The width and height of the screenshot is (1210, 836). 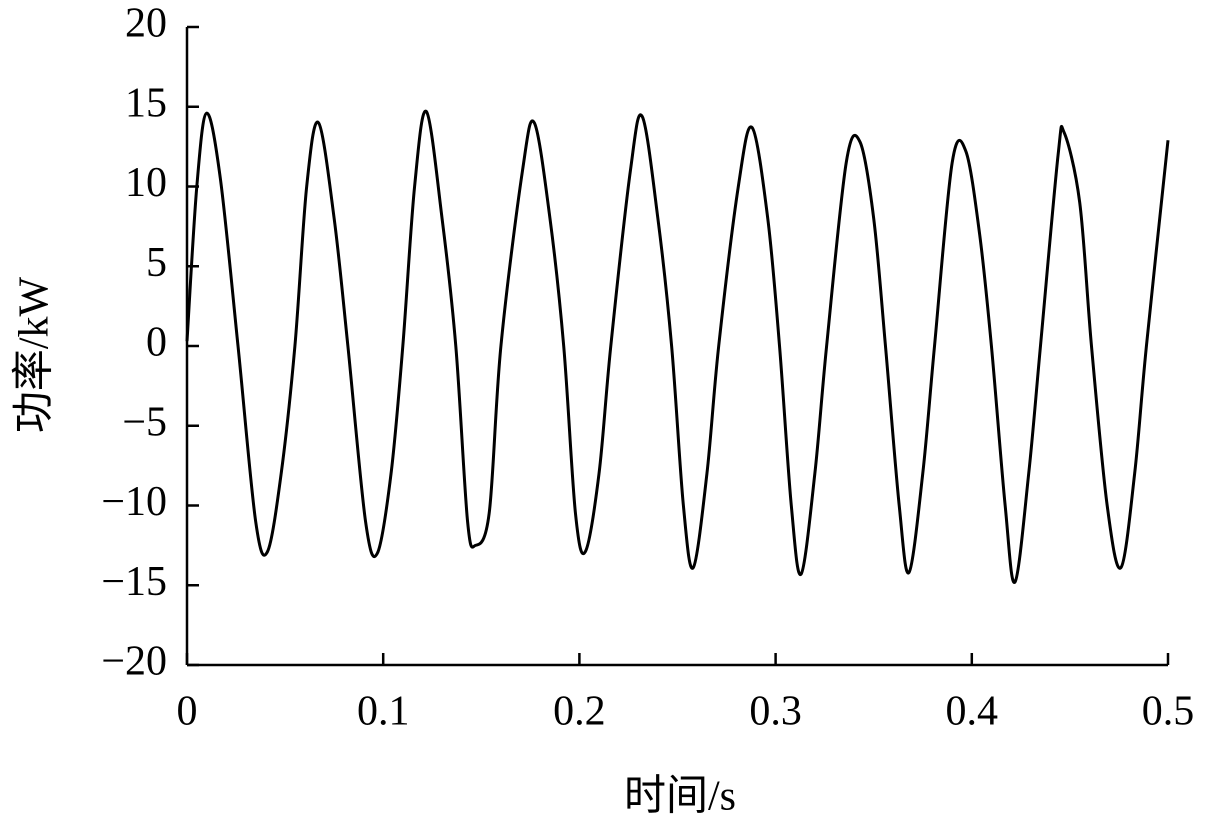 I want to click on x-tick-label: 0.1, so click(x=383, y=712).